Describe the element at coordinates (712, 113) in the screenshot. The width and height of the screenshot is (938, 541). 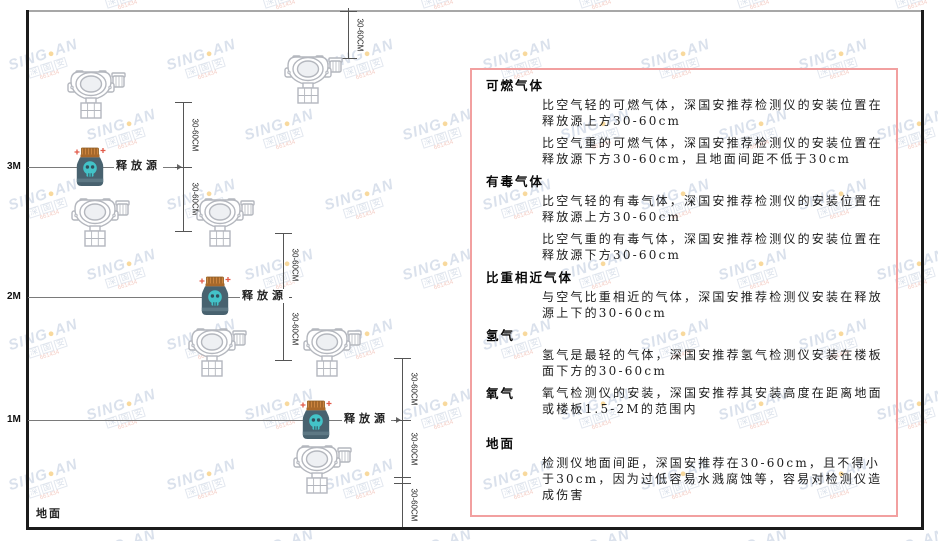
I see `section-paragraph: 比空气轻的可燃气体，深国安推荐检测仪的安装位置在释放源上方30-60cm` at that location.